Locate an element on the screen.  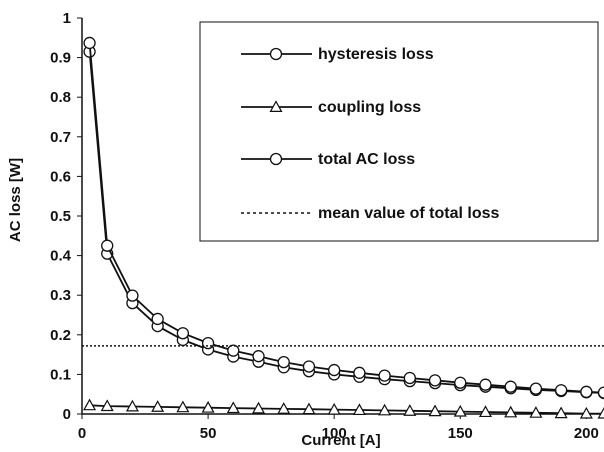
legend-label-mean-total-loss: mean value of total loss is located at coordinates (408, 213).